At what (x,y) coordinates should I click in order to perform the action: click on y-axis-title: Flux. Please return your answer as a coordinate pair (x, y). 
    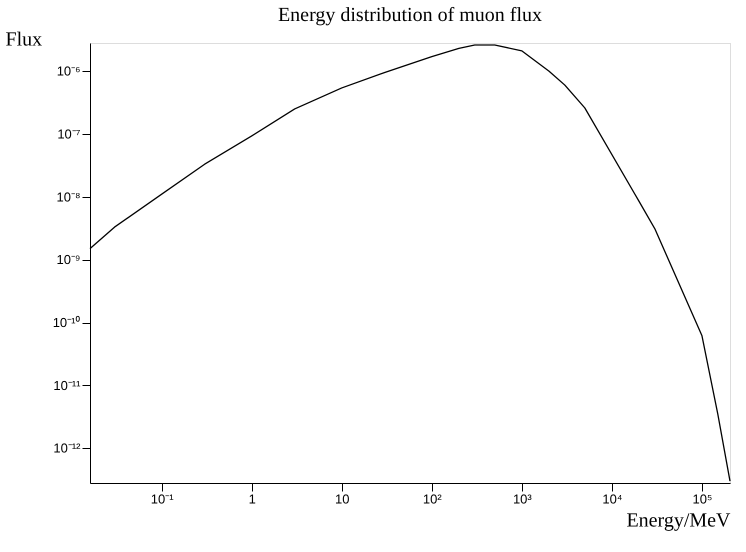
    Looking at the image, I should click on (24, 39).